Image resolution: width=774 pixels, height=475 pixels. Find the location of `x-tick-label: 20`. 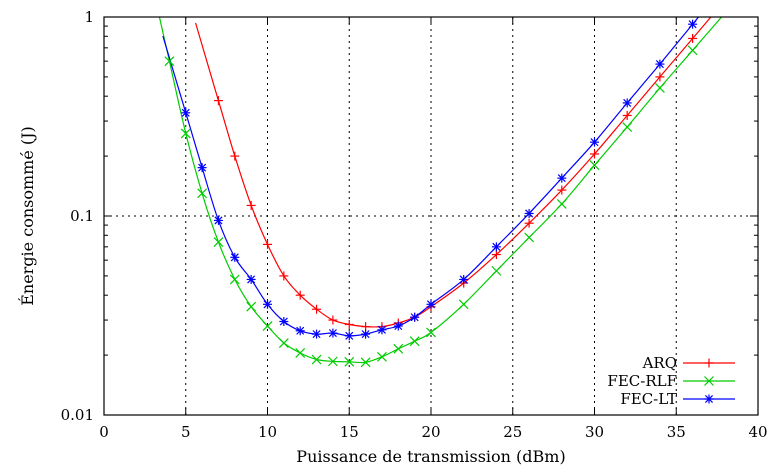

x-tick-label: 20 is located at coordinates (430, 432).